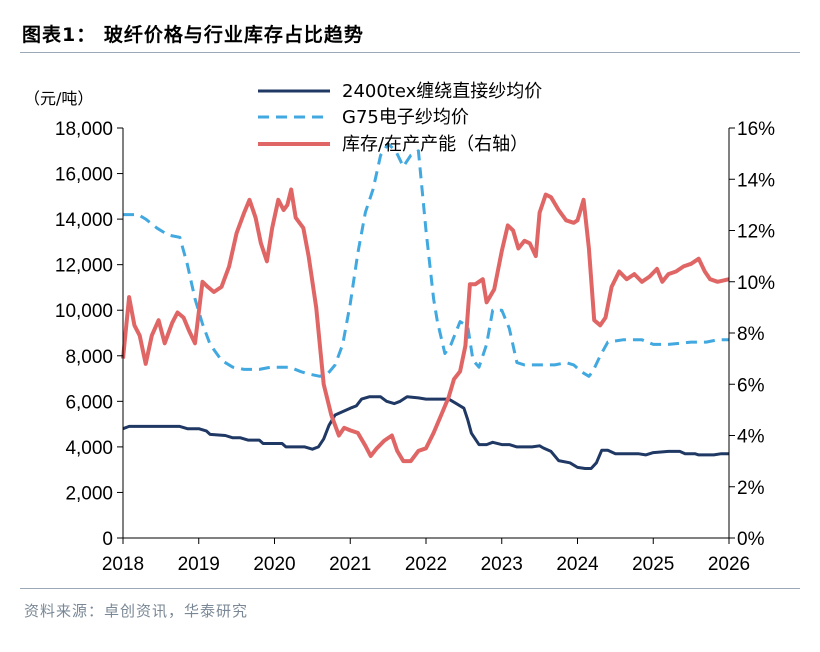  What do you see at coordinates (410, 588) in the screenshot?
I see `source-rule` at bounding box center [410, 588].